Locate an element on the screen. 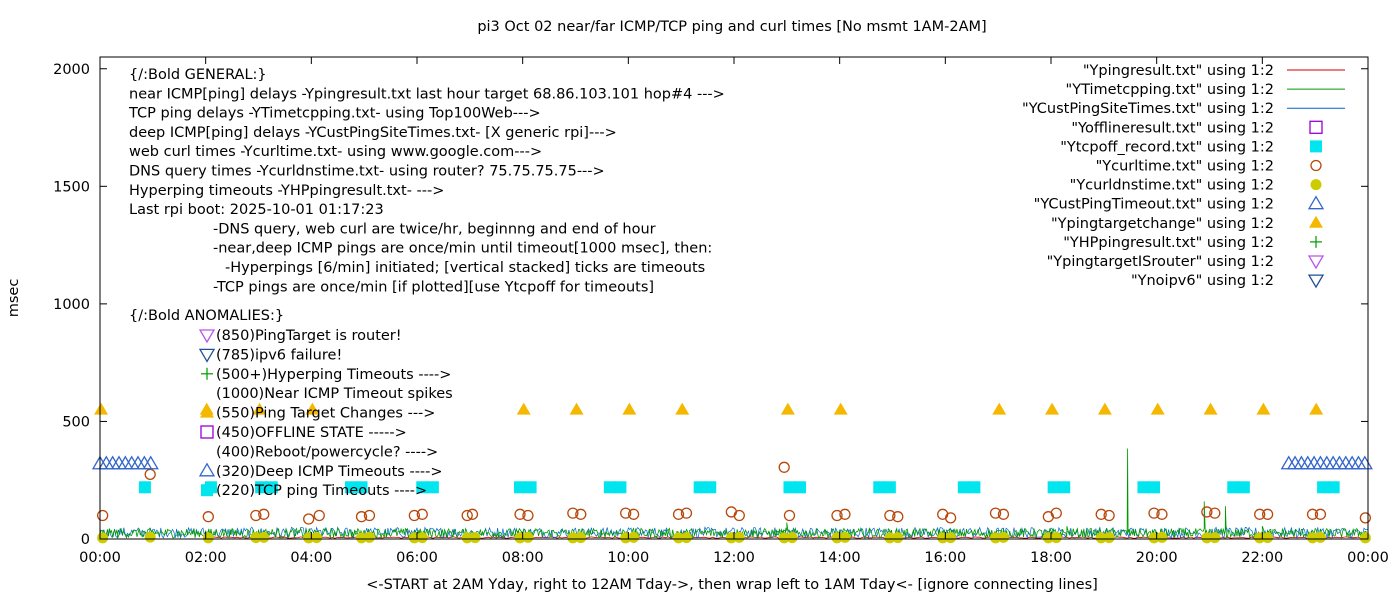 This screenshot has height=600, width=1400. anomaly-line: (500+)Hyperping Timeouts ----> is located at coordinates (333, 375).